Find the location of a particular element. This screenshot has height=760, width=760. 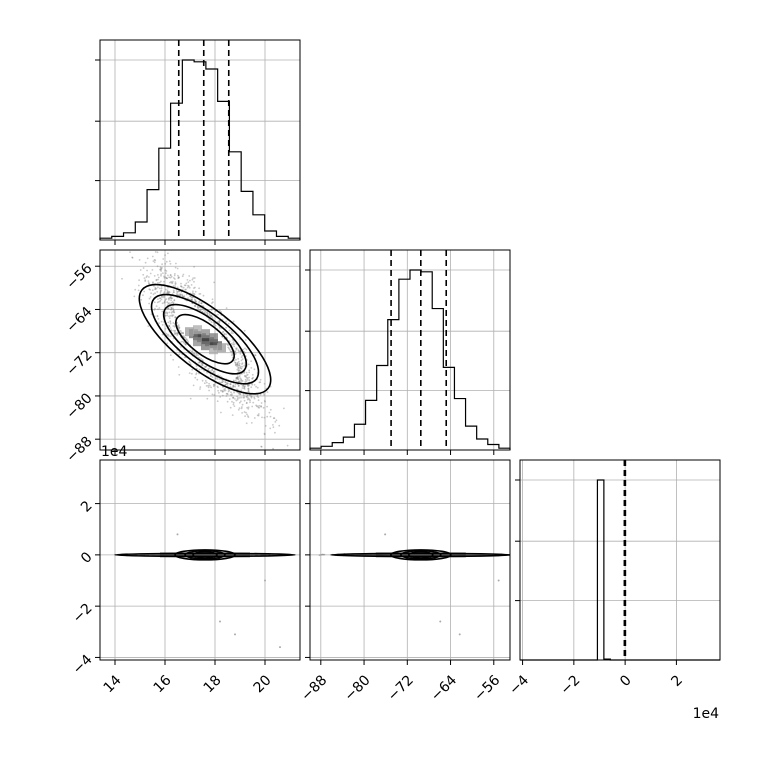

panel-hist-param2: −4 −2 0 2 is located at coordinates (613, 578).